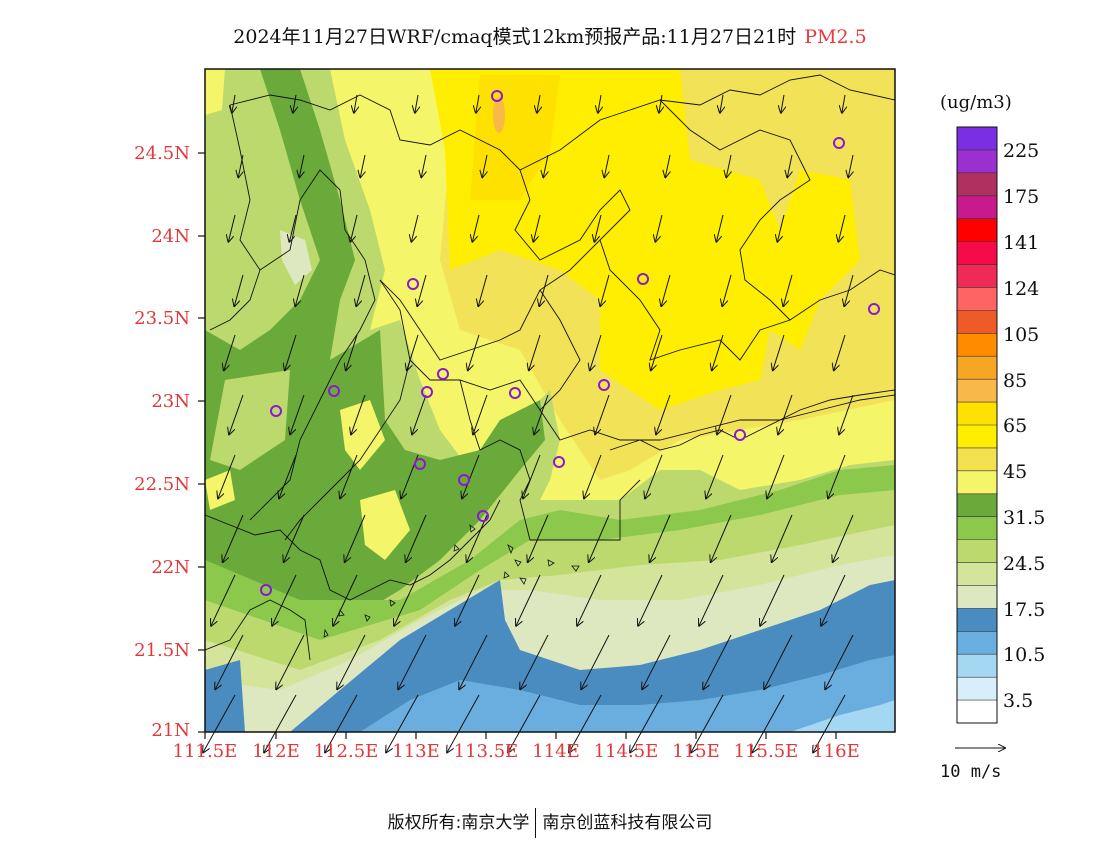 This screenshot has height=850, width=1100. What do you see at coordinates (835, 37) in the screenshot?
I see `title-pollutant: PM2.5` at bounding box center [835, 37].